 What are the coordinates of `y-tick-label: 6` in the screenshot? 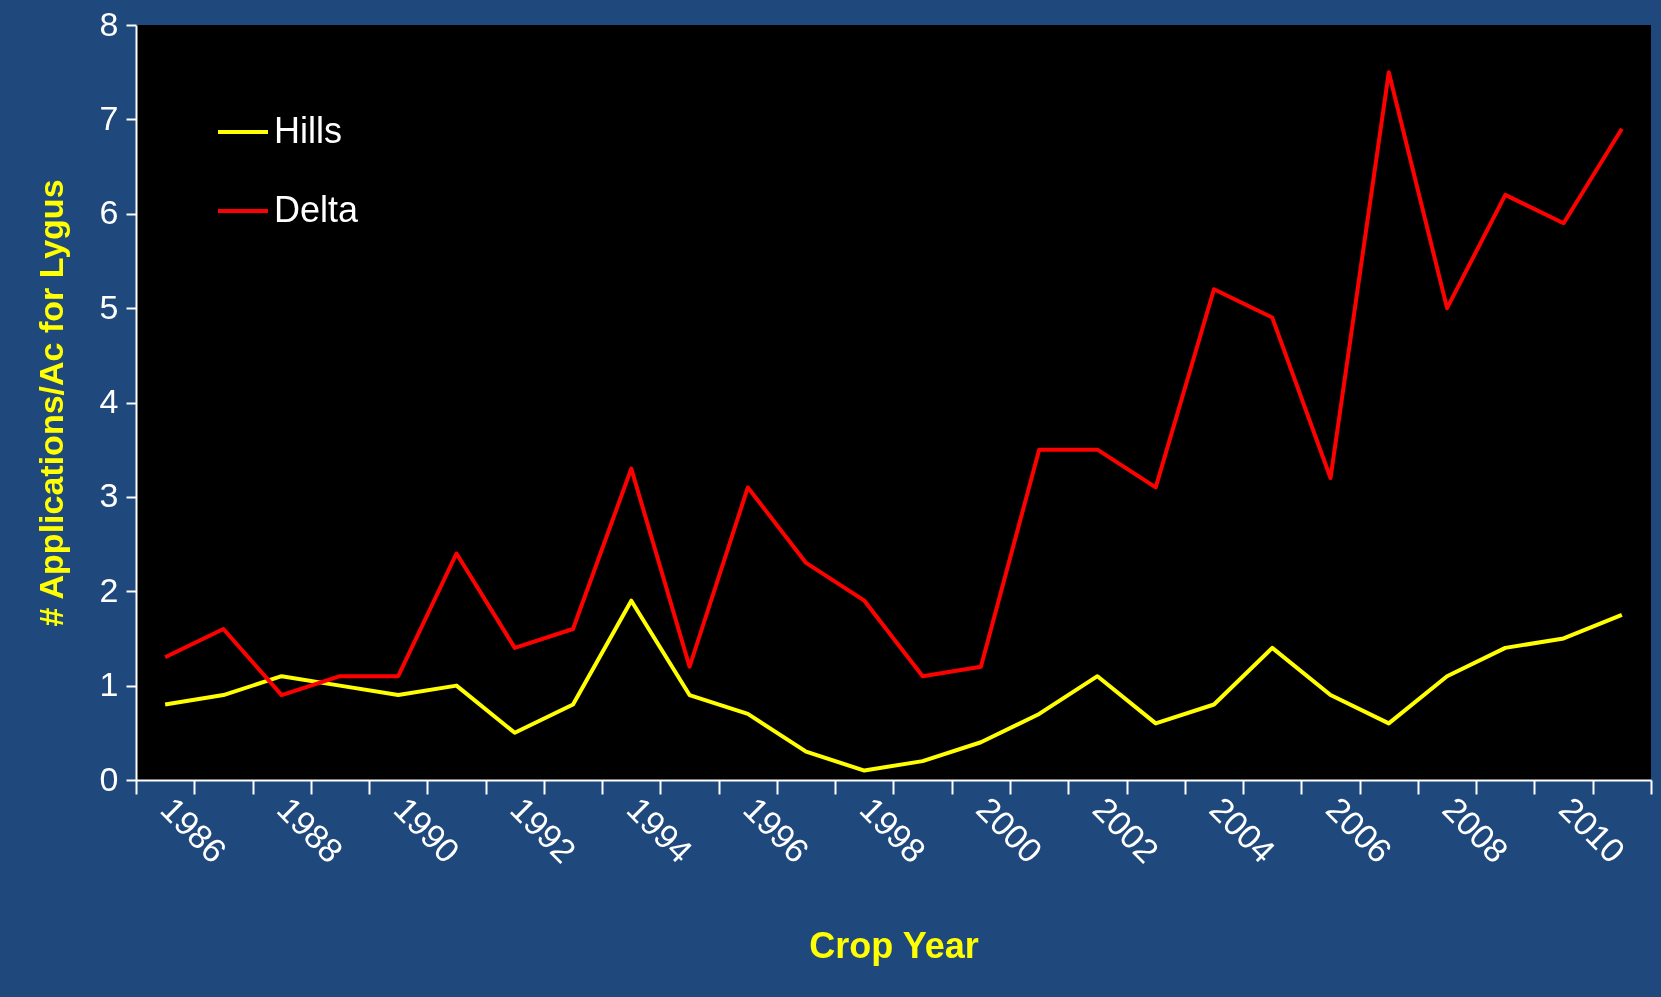 It's located at (109, 212).